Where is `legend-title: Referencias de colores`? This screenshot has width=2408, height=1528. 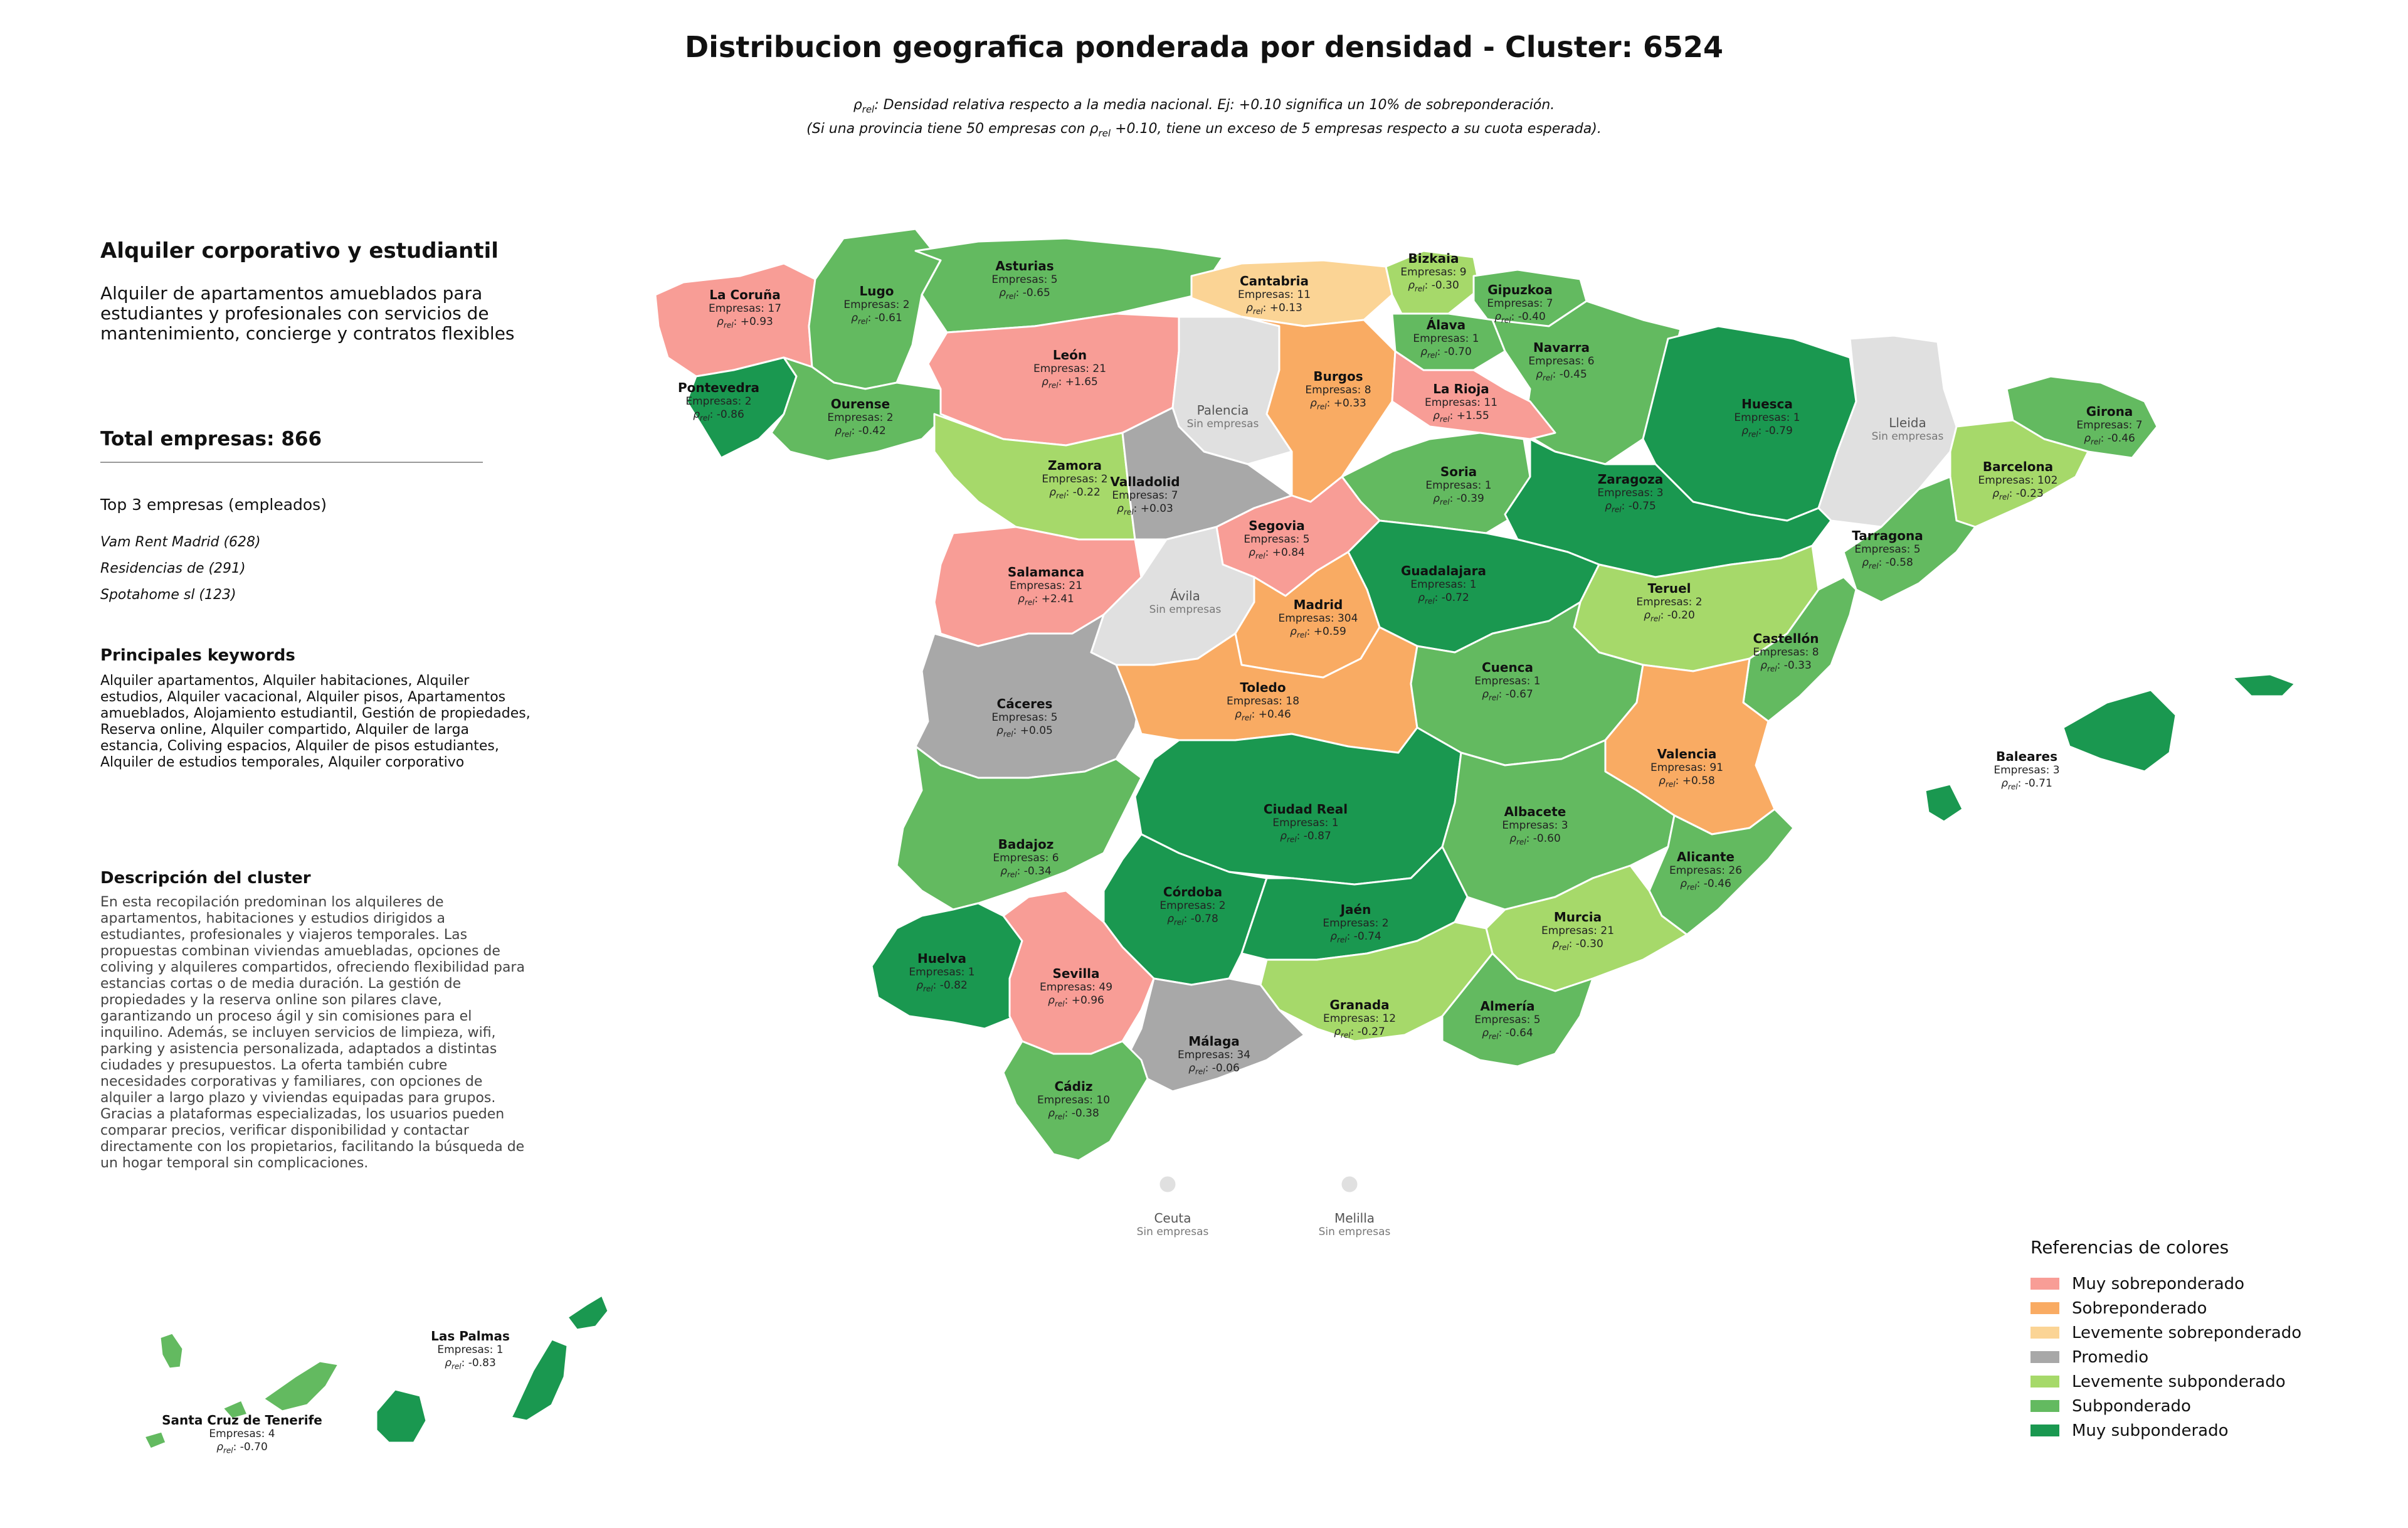 legend-title: Referencias de colores is located at coordinates (2129, 1247).